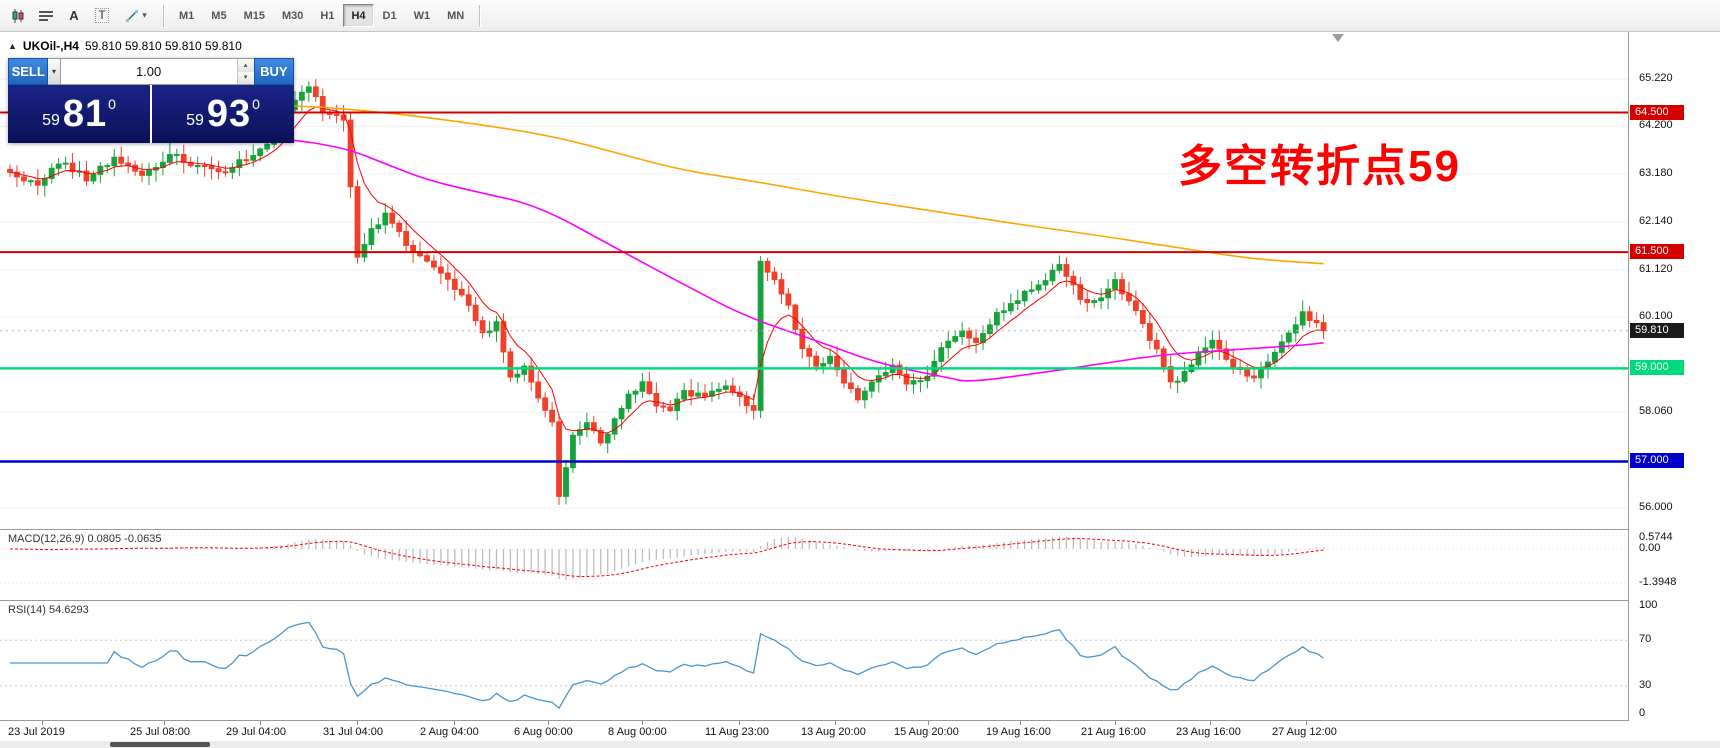 The width and height of the screenshot is (1720, 748). I want to click on timeframe-h4: H4, so click(358, 15).